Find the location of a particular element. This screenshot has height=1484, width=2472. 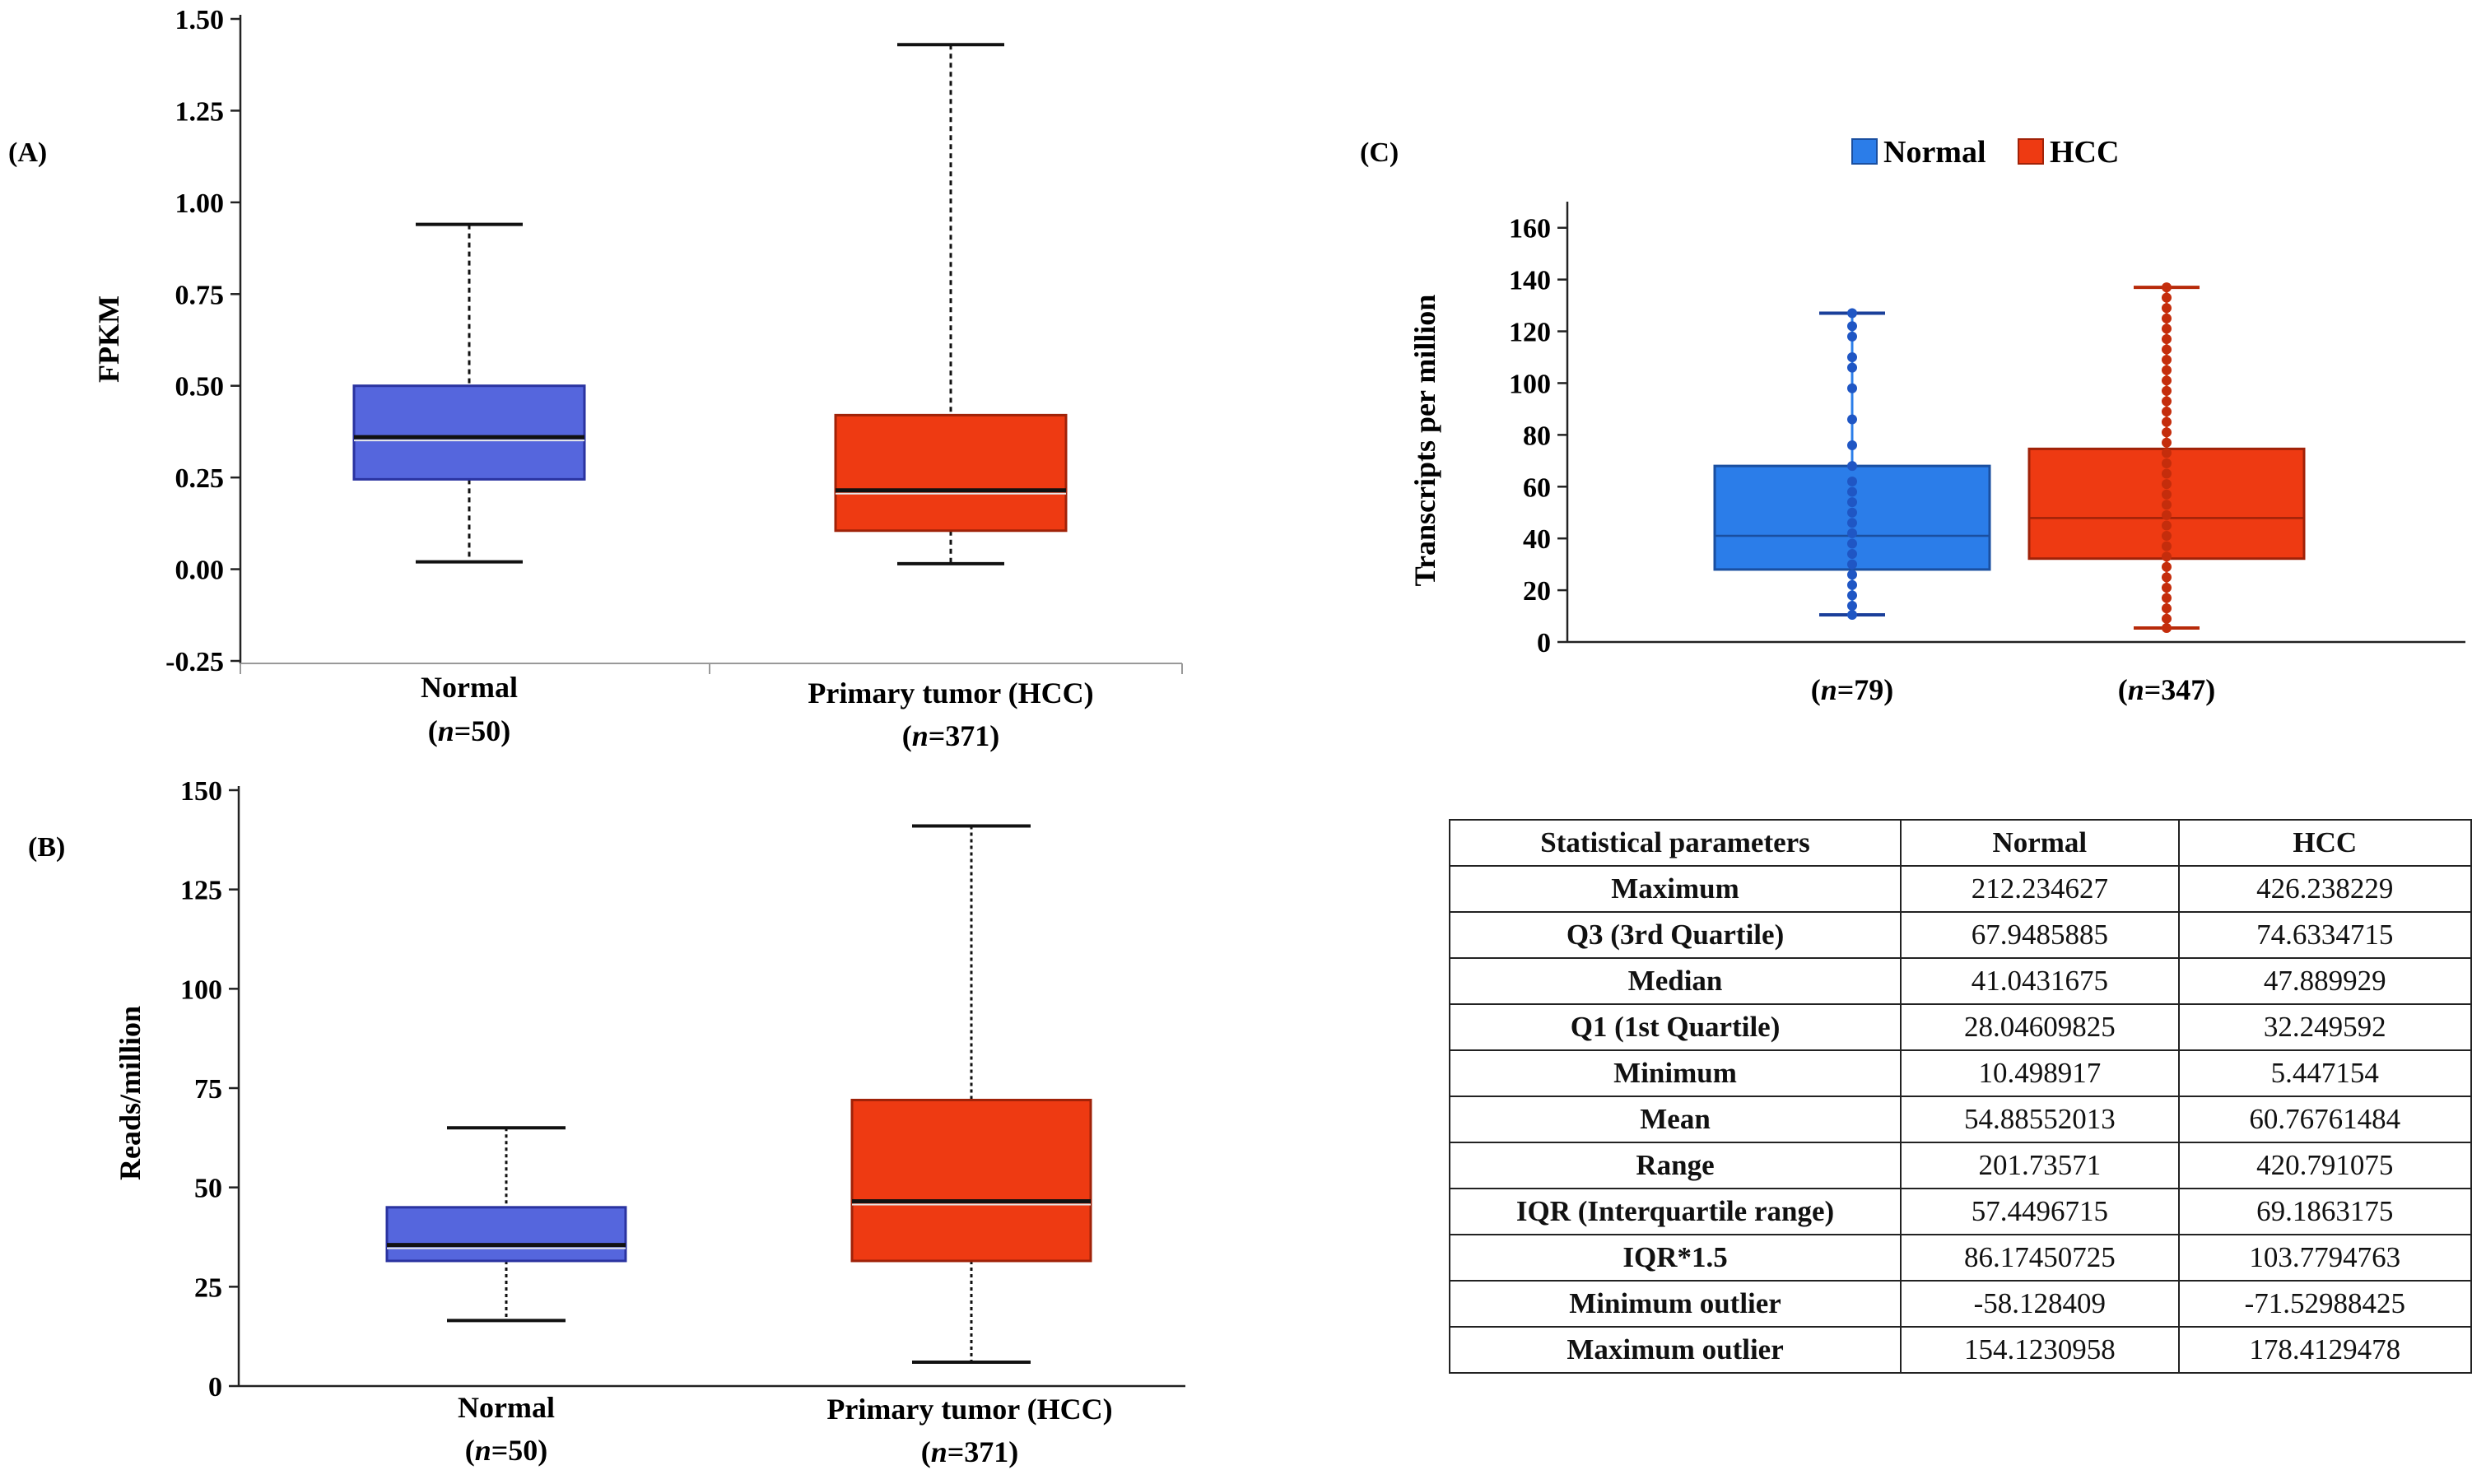

table-cell-value: 60.76761484 is located at coordinates (2324, 1119).